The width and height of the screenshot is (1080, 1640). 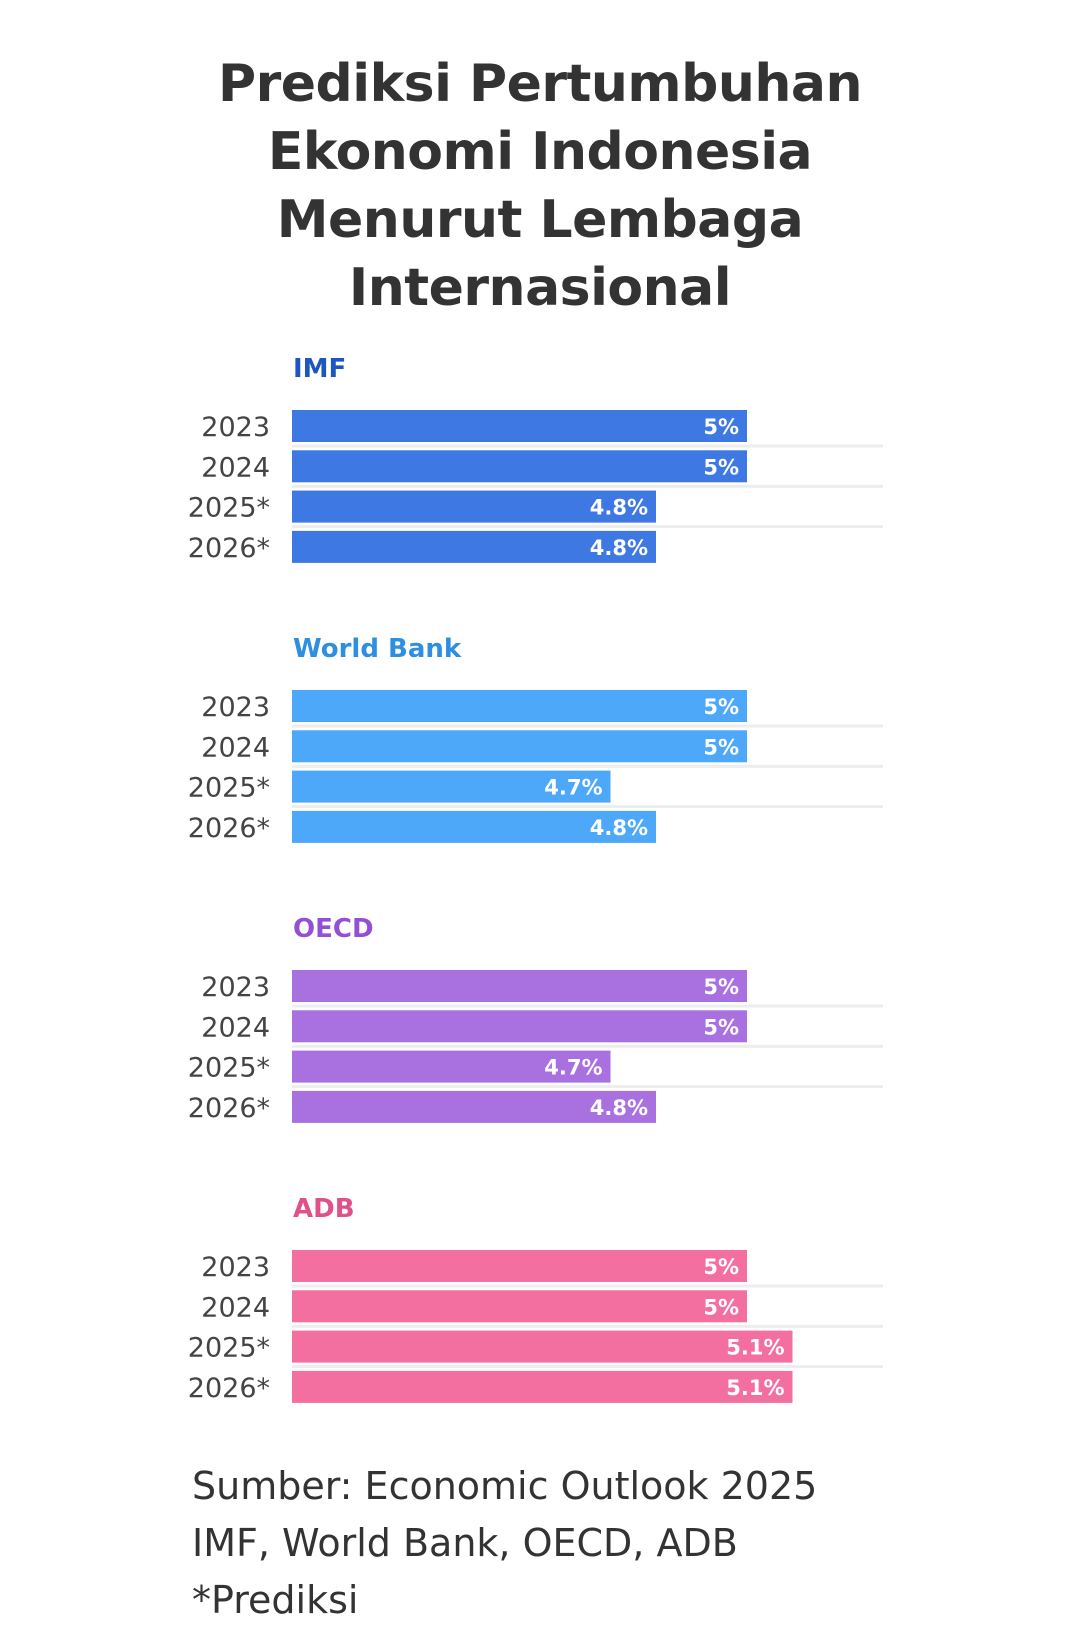 I want to click on bar-imf-2025-pred, so click(x=474, y=506).